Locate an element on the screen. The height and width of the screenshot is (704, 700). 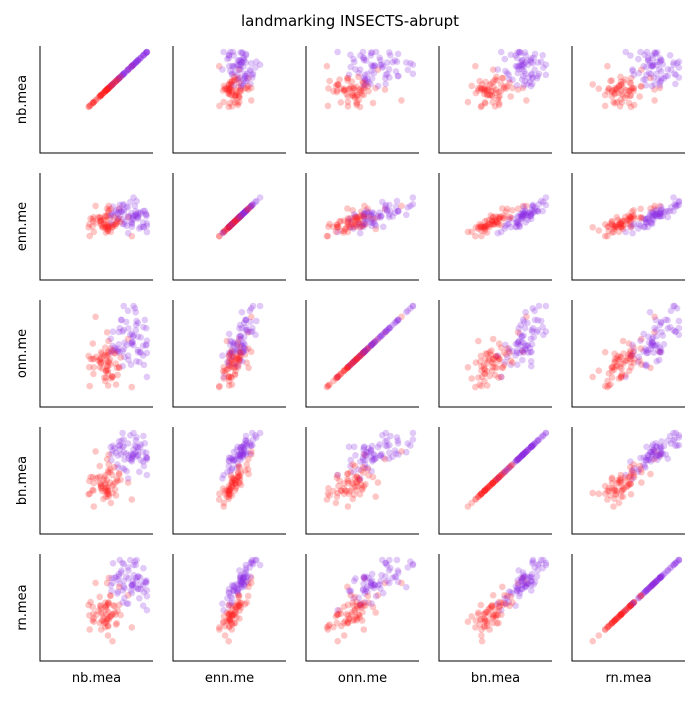
panel-rn.mea-vs-onn.me is located at coordinates (362, 608).